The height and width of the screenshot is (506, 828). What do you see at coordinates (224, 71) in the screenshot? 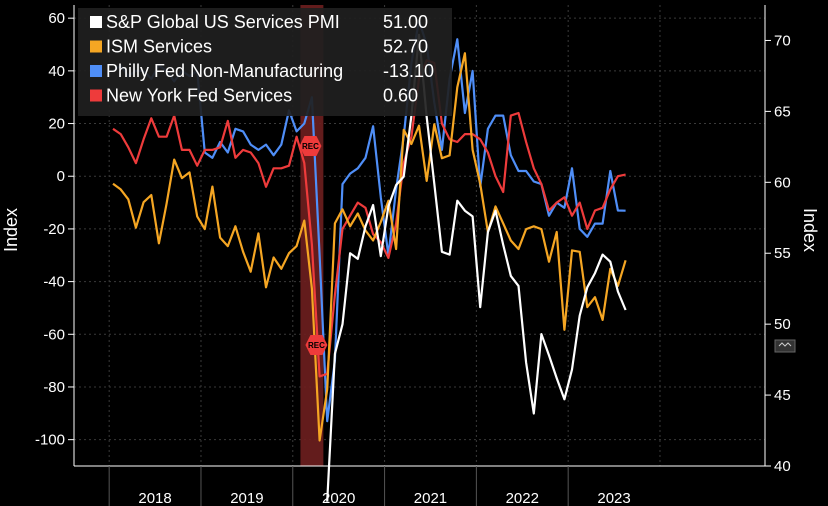
I see `legend-label: Philly Fed Non-Manufacturing` at bounding box center [224, 71].